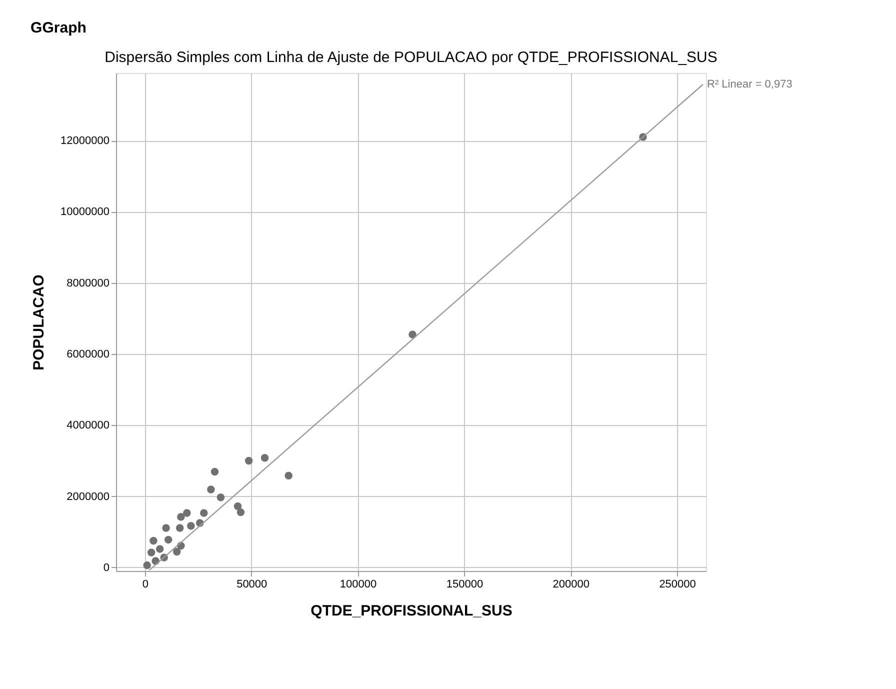 The width and height of the screenshot is (896, 689). What do you see at coordinates (145, 584) in the screenshot?
I see `x-tick-label: 0` at bounding box center [145, 584].